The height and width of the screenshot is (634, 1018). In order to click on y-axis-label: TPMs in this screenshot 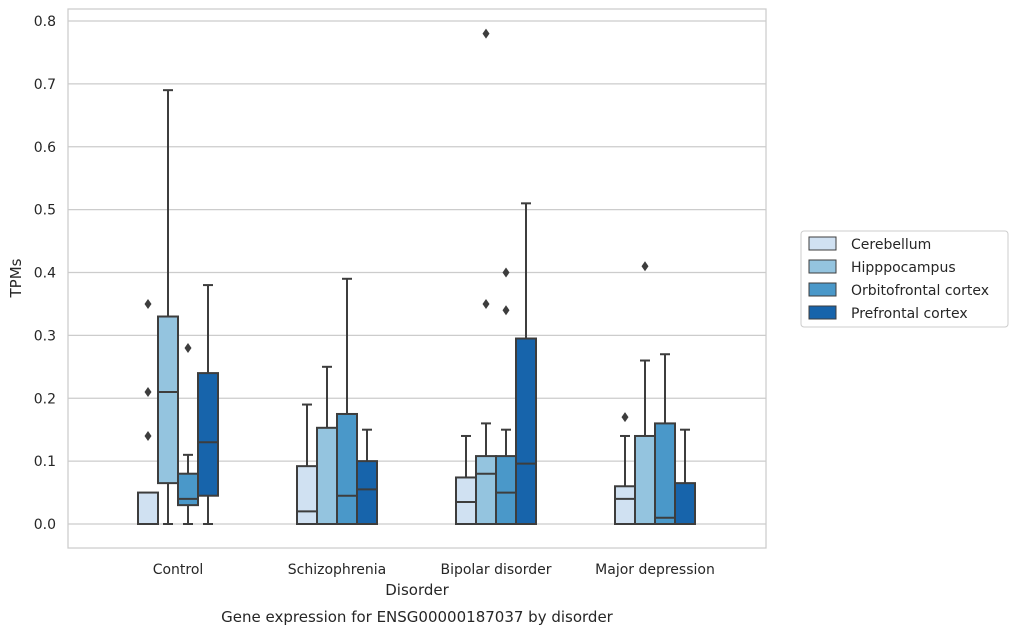, I will do `click(16, 278)`.